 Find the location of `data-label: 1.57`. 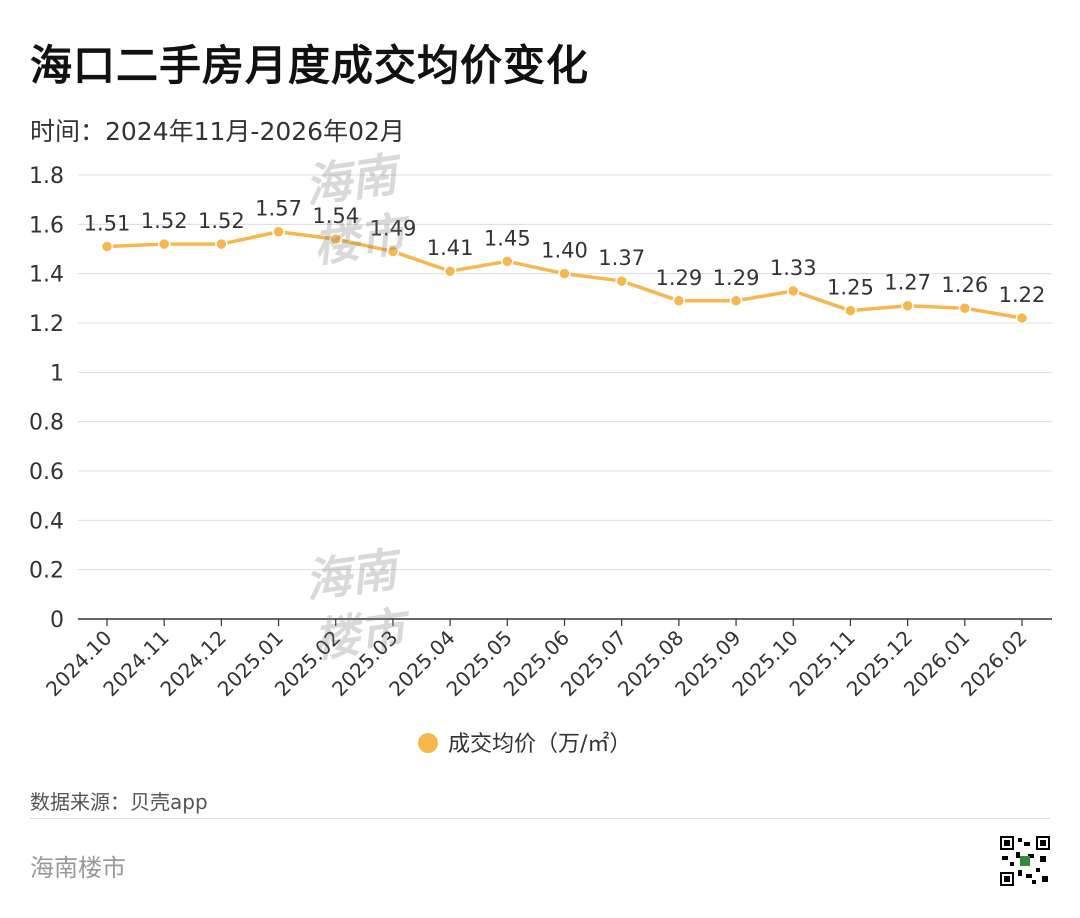

data-label: 1.57 is located at coordinates (278, 209).